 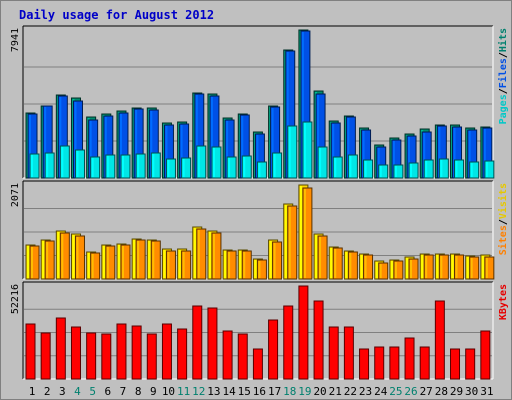 What do you see at coordinates (138, 391) in the screenshot?
I see `x-tick-label-day-8: 8` at bounding box center [138, 391].